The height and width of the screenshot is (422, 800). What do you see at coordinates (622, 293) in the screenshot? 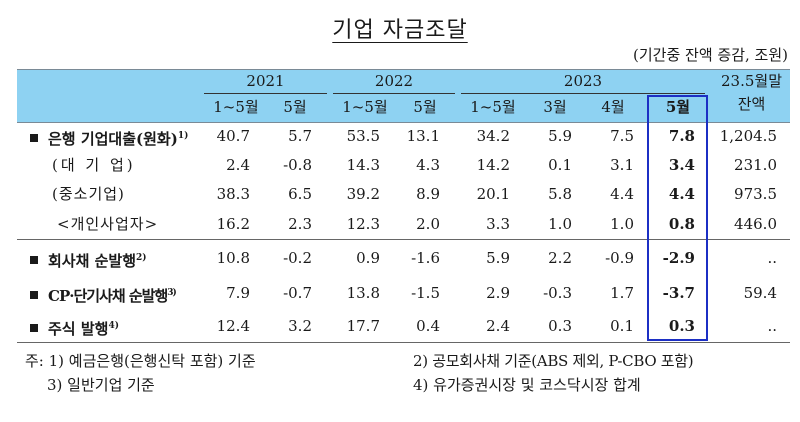
I see `table-cell: 1.7` at bounding box center [622, 293].